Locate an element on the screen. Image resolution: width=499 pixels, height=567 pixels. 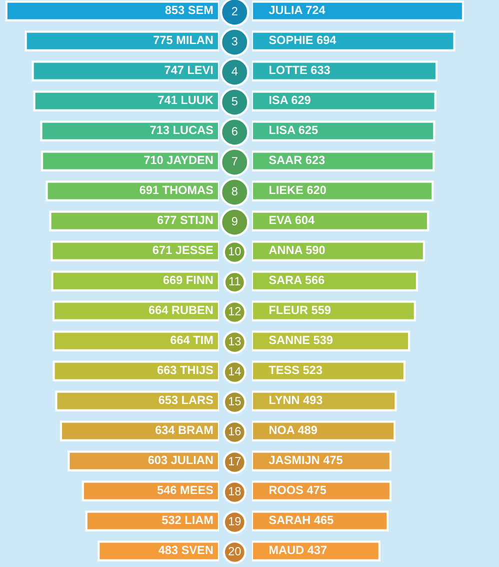
y-tick-label: 14 is located at coordinates (234, 371).